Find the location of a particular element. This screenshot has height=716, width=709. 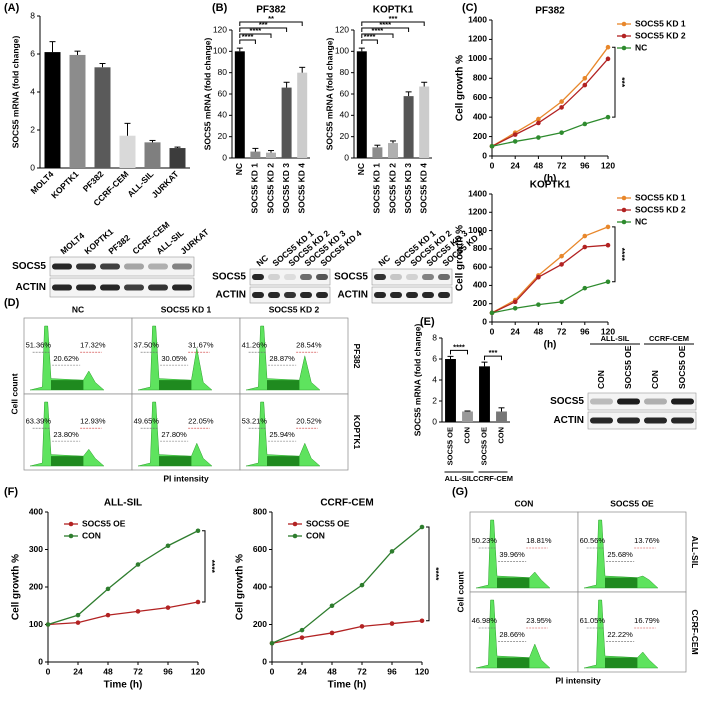

phase-percent: 12.93% is located at coordinates (93, 420).